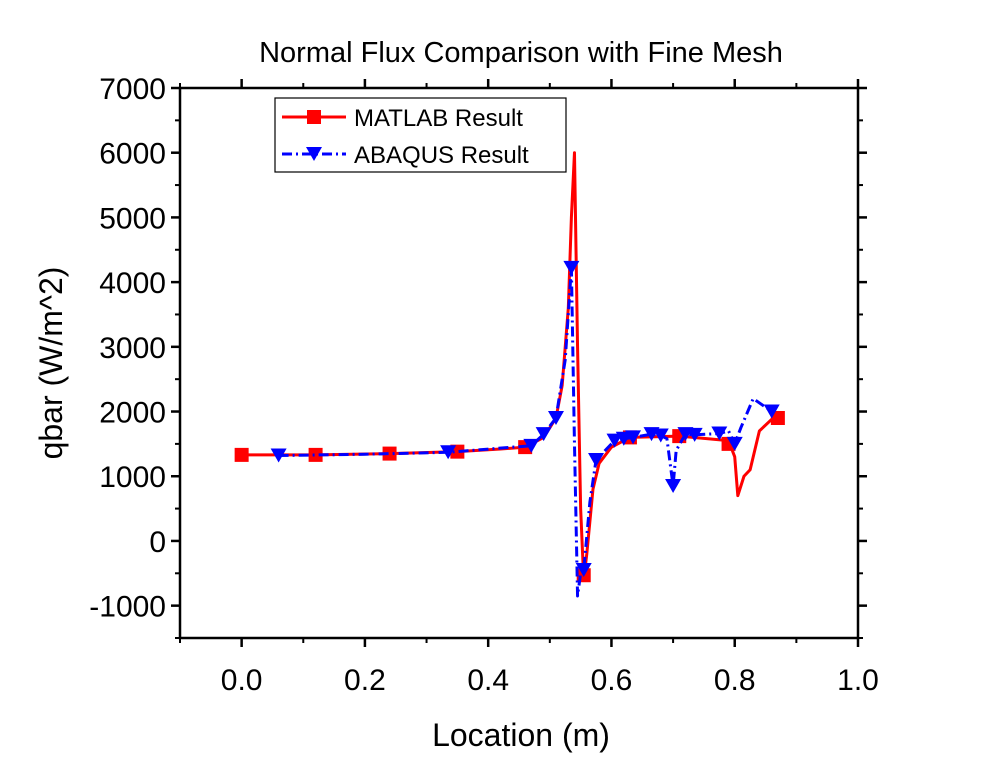 The image size is (1003, 768). Describe the element at coordinates (132, 477) in the screenshot. I see `y-tick-label: 1000` at that location.